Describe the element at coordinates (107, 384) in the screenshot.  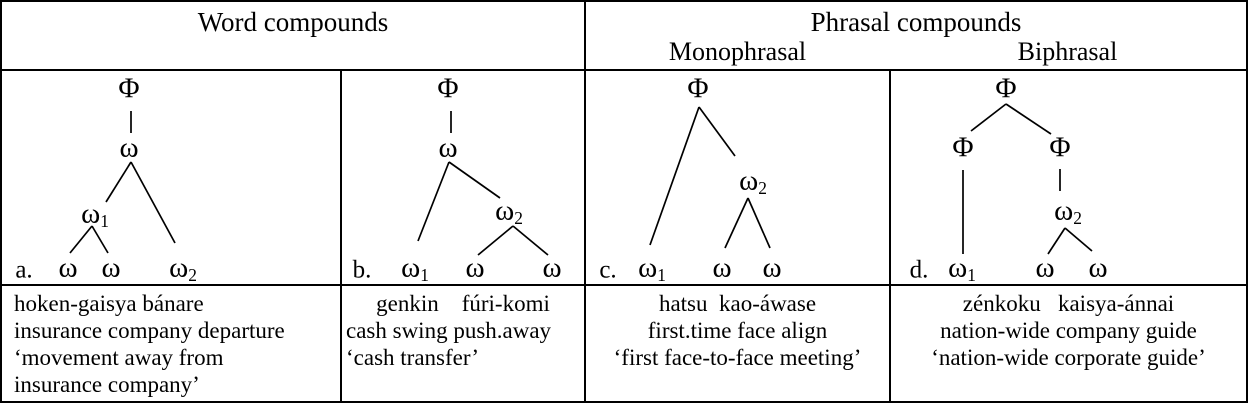
I see `gloss-line: insurance company’` at that location.